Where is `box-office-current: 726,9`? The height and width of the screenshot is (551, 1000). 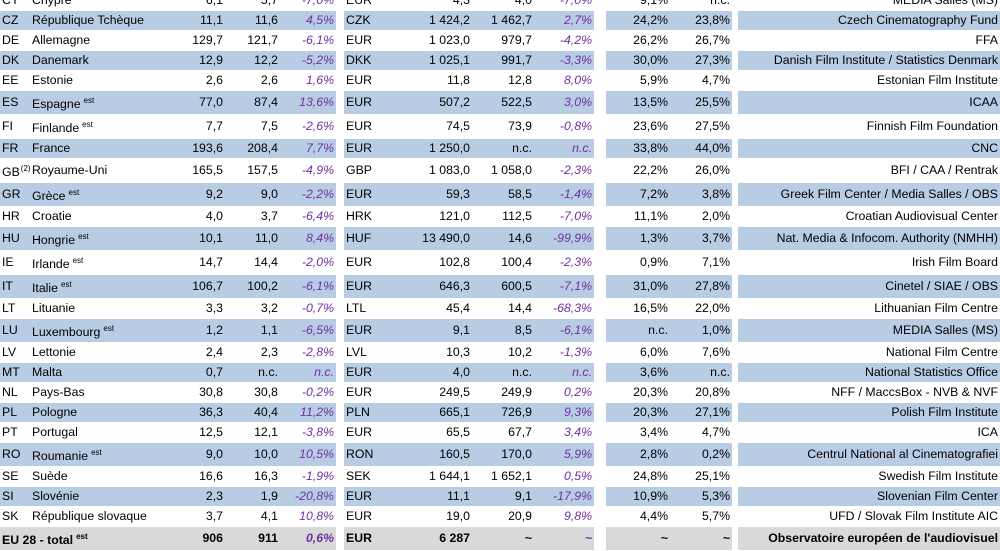
box-office-current: 726,9 is located at coordinates (516, 412).